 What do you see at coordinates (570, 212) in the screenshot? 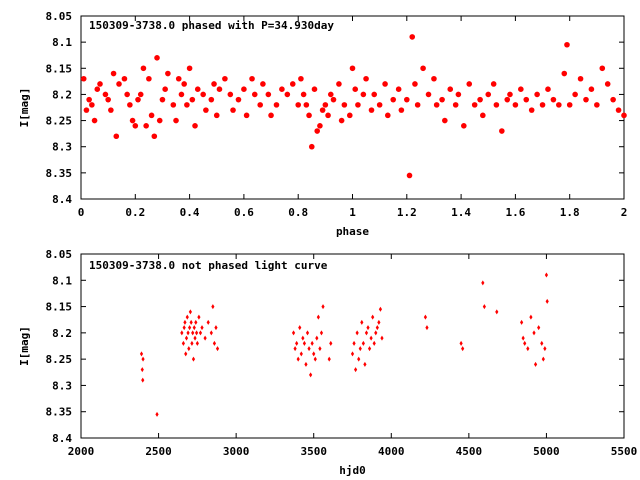
I see `x-tick-label: 1.8` at bounding box center [570, 212].